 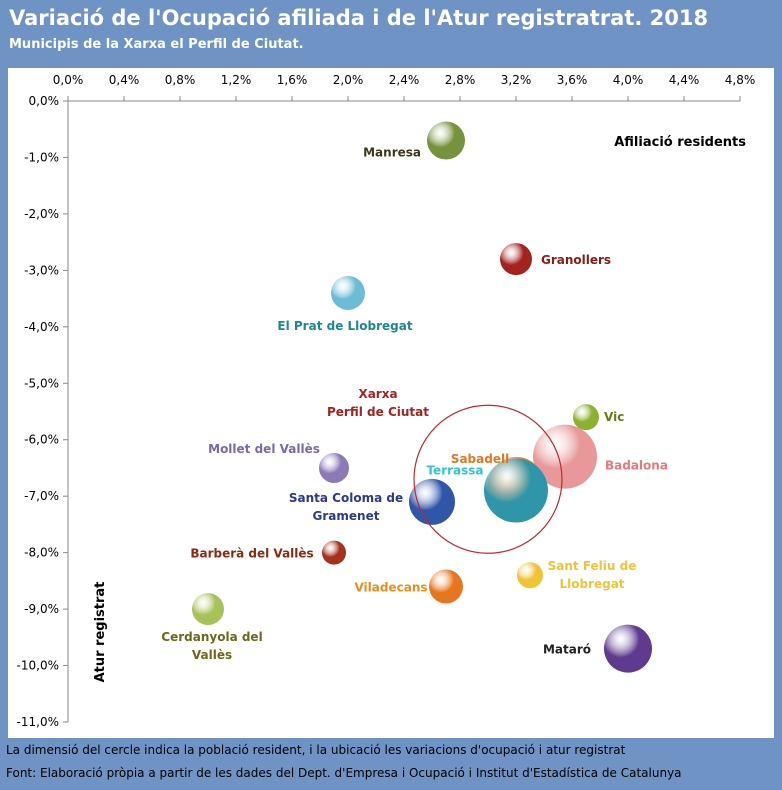 What do you see at coordinates (124, 80) in the screenshot?
I see `x-tick-label: 0,4%` at bounding box center [124, 80].